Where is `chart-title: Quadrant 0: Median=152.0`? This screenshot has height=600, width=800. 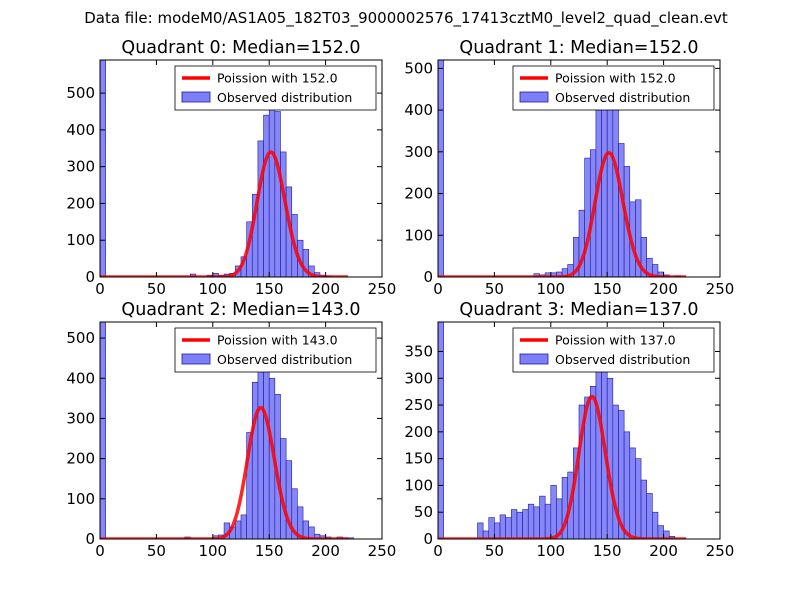
chart-title: Quadrant 0: Median=152.0 is located at coordinates (240, 48).